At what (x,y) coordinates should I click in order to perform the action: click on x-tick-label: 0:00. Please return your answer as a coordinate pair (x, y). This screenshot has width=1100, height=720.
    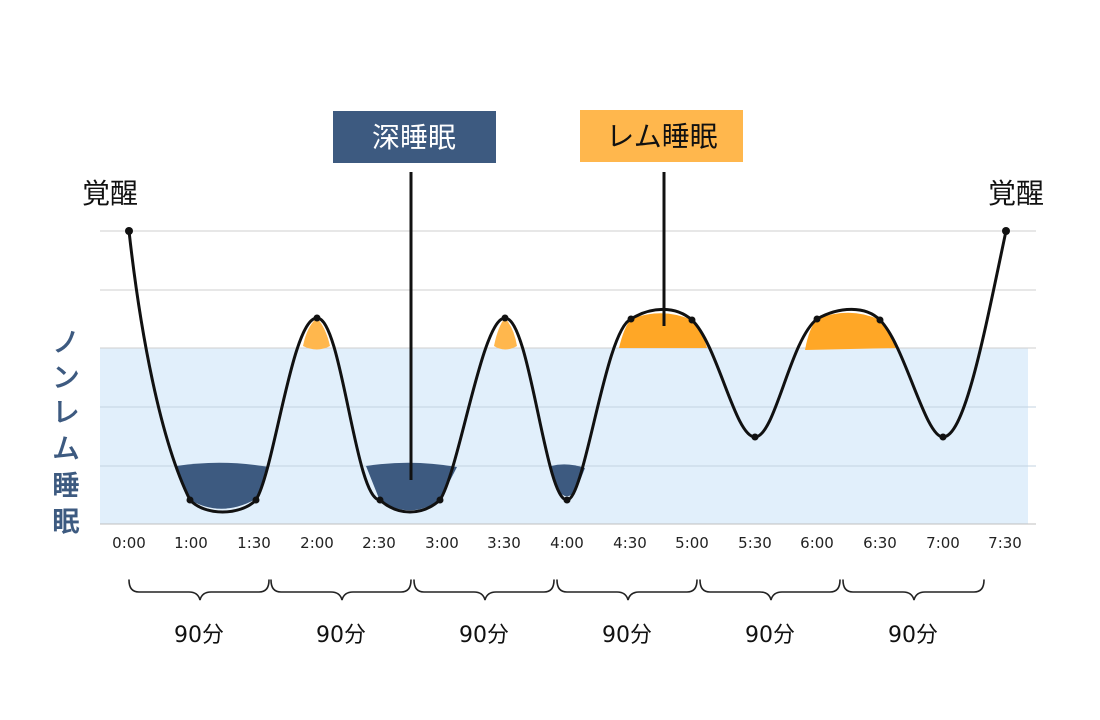
    Looking at the image, I should click on (129, 543).